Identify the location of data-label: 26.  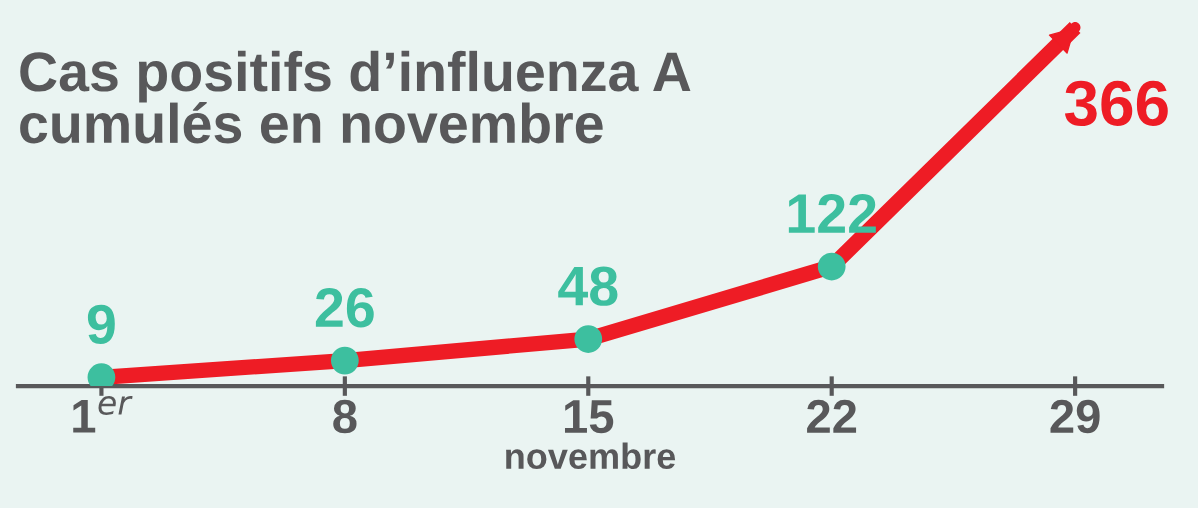
(344, 308).